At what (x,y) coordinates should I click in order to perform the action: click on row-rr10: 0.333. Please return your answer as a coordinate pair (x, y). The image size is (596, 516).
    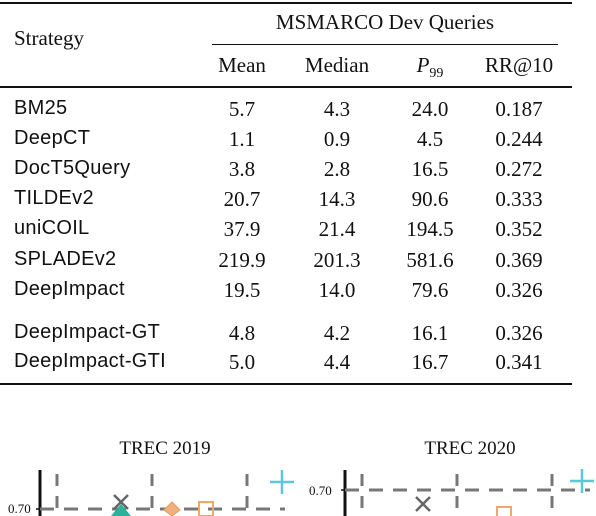
    Looking at the image, I should click on (519, 199).